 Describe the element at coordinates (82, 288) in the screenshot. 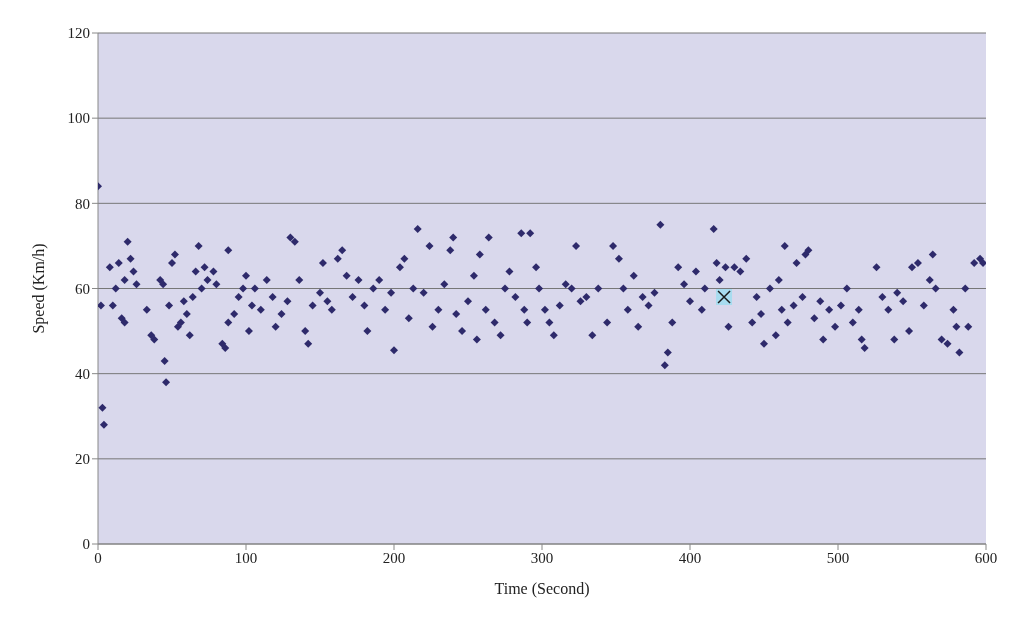

I see `y-tick-label: 60` at that location.